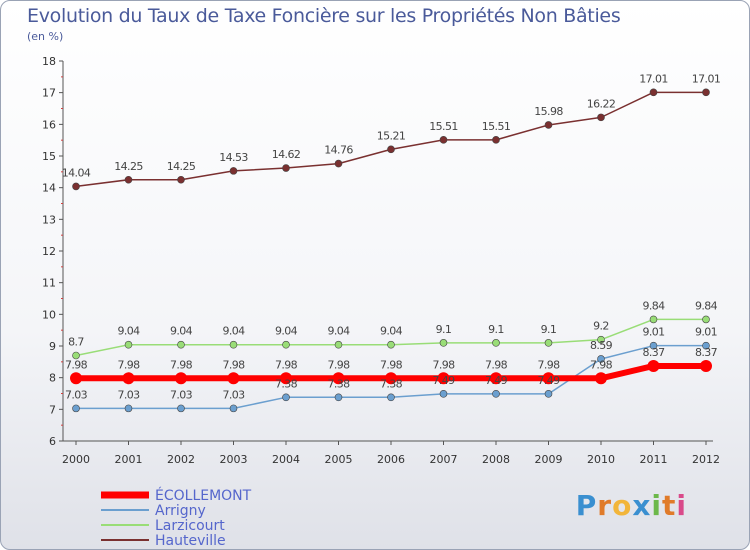  I want to click on data-label: 15.21, so click(391, 135).